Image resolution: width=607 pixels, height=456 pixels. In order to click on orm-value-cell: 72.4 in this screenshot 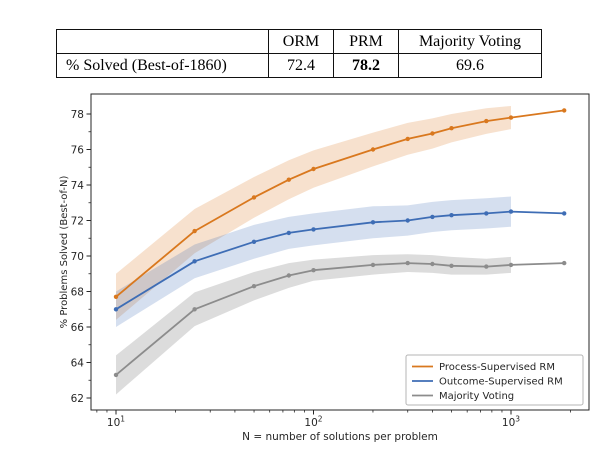, I will do `click(301, 65)`.